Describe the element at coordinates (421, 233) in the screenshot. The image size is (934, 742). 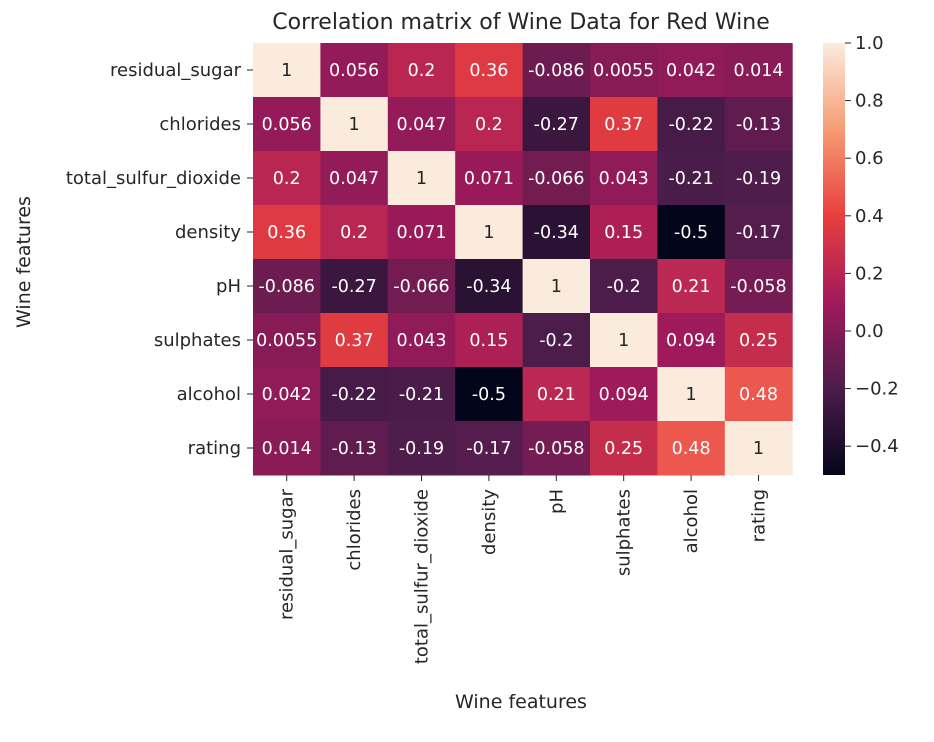
I see `cell-value-label: 0.071` at that location.